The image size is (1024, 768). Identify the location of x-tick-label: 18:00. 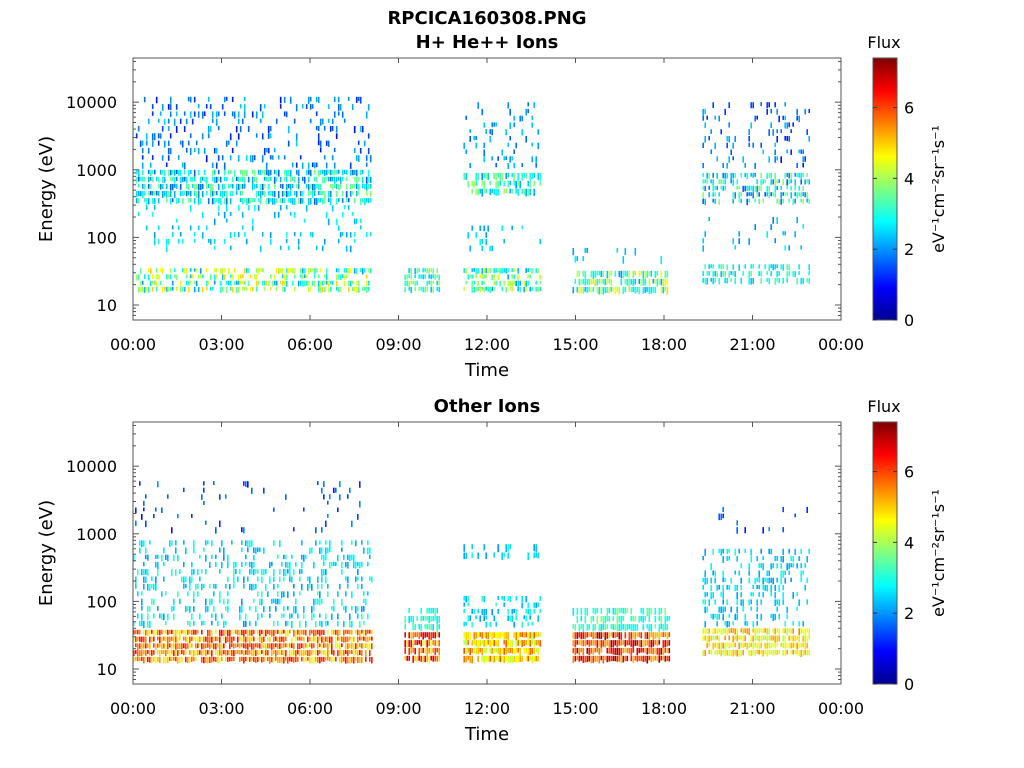
(664, 708).